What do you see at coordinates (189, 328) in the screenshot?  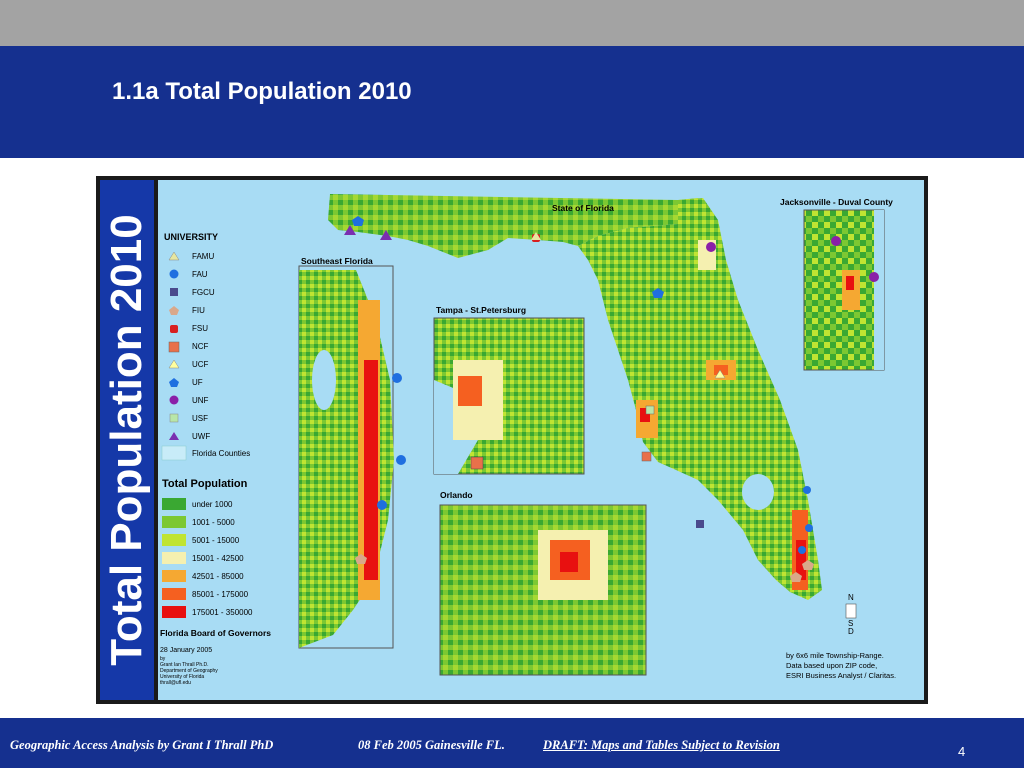 I see `legend-item-fsu: FSU` at bounding box center [189, 328].